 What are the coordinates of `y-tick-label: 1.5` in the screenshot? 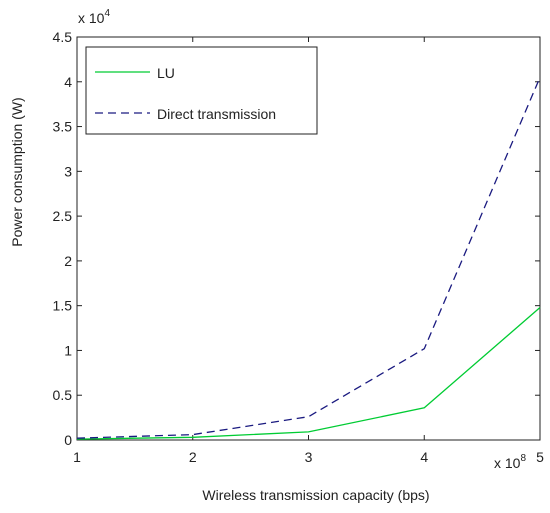 It's located at (63, 306).